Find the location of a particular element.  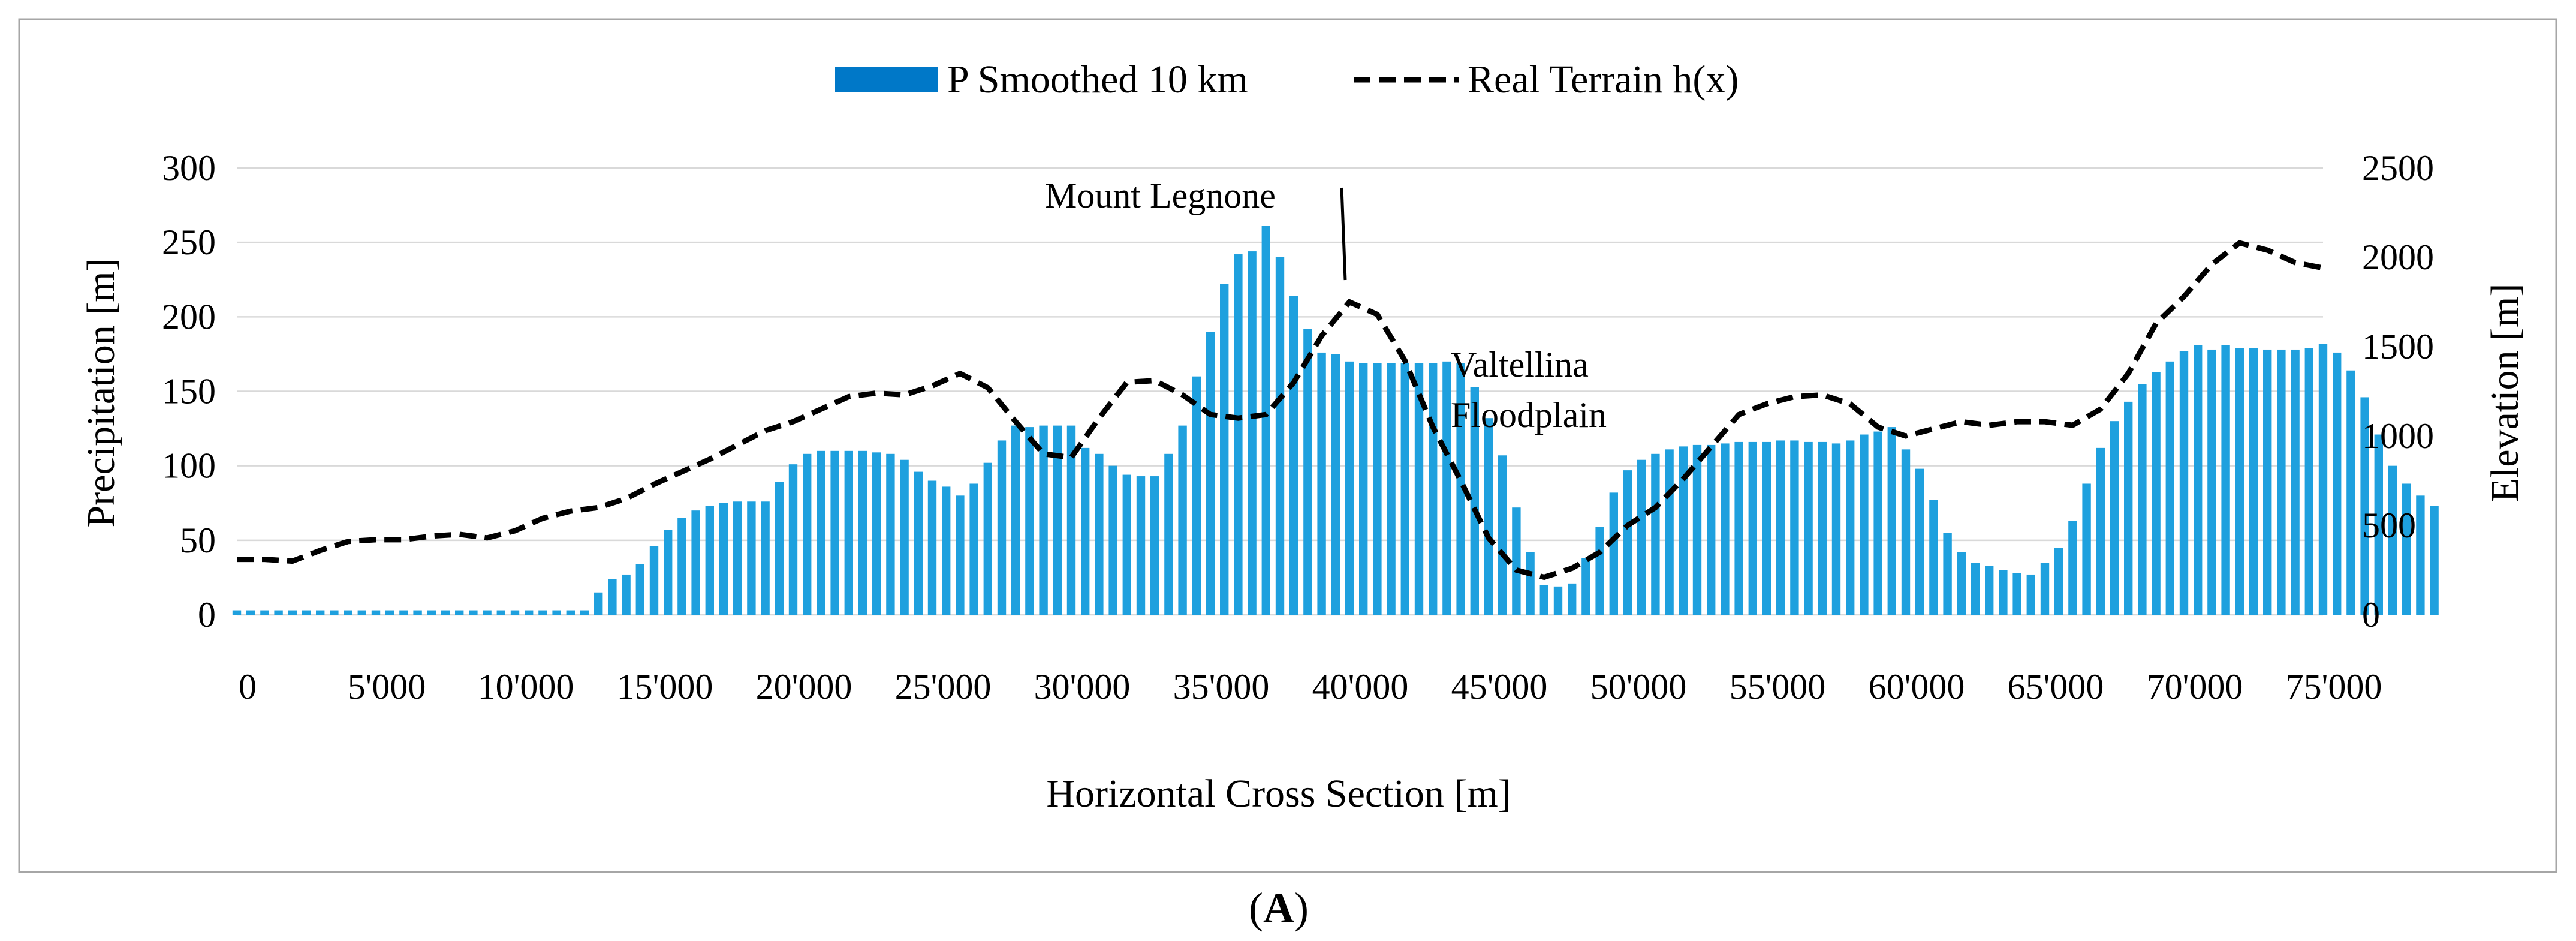

x-tick-label: 20'000 is located at coordinates (804, 686).